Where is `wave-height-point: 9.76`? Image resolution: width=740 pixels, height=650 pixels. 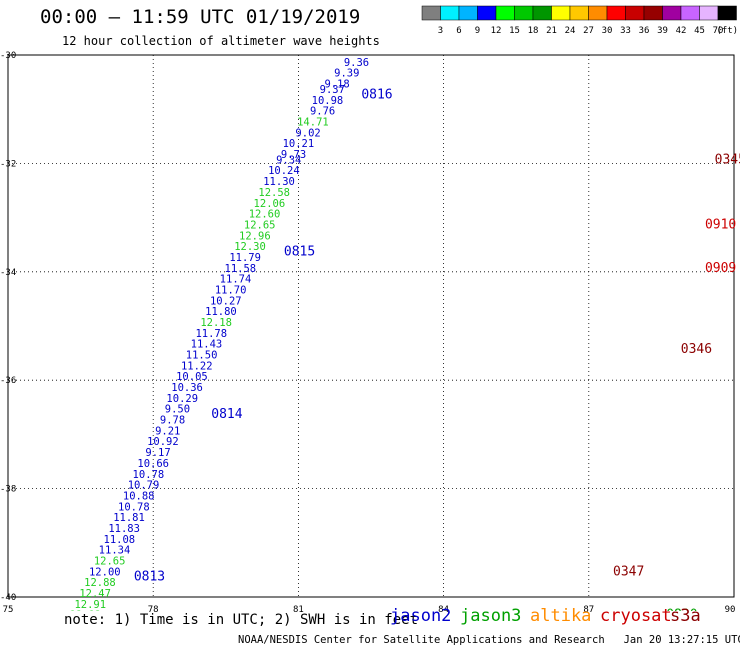
wave-height-point: 9.76 is located at coordinates (322, 112).